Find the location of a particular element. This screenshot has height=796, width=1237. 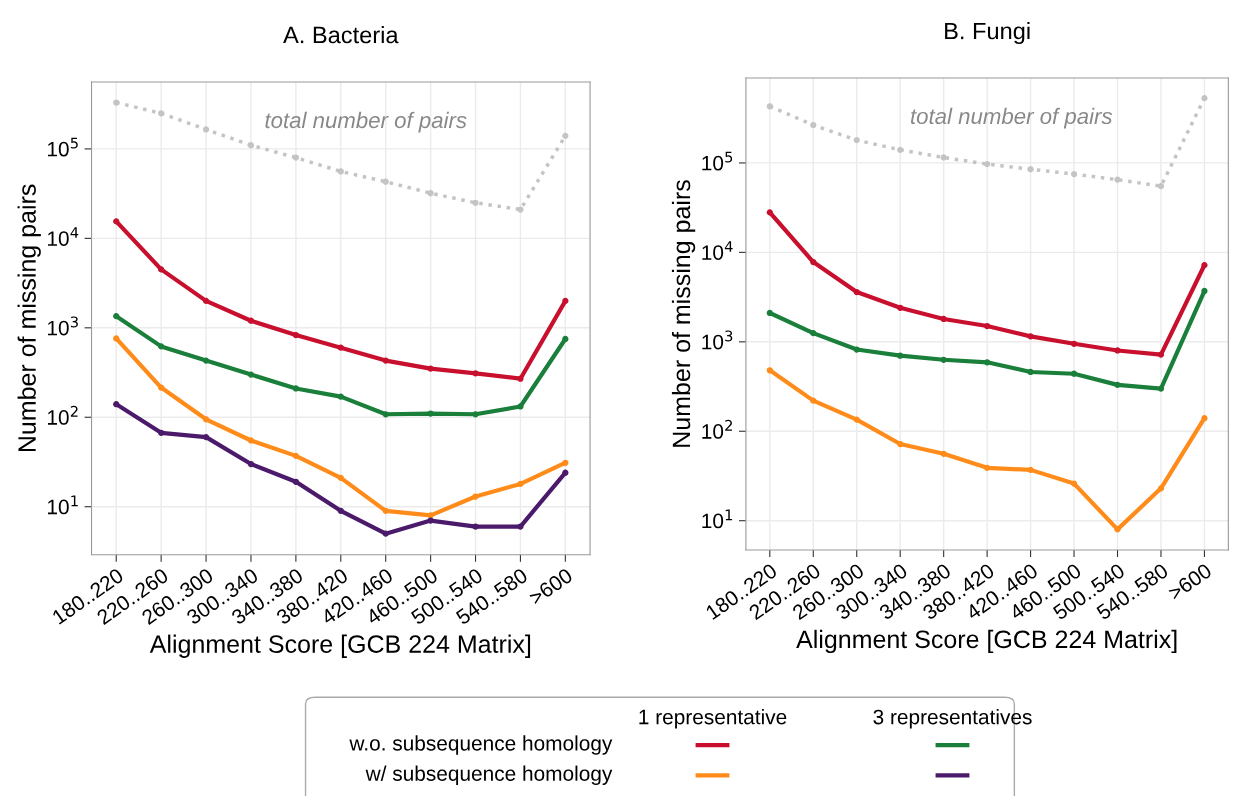

text: w.o. subsequence homology is located at coordinates (481, 745).